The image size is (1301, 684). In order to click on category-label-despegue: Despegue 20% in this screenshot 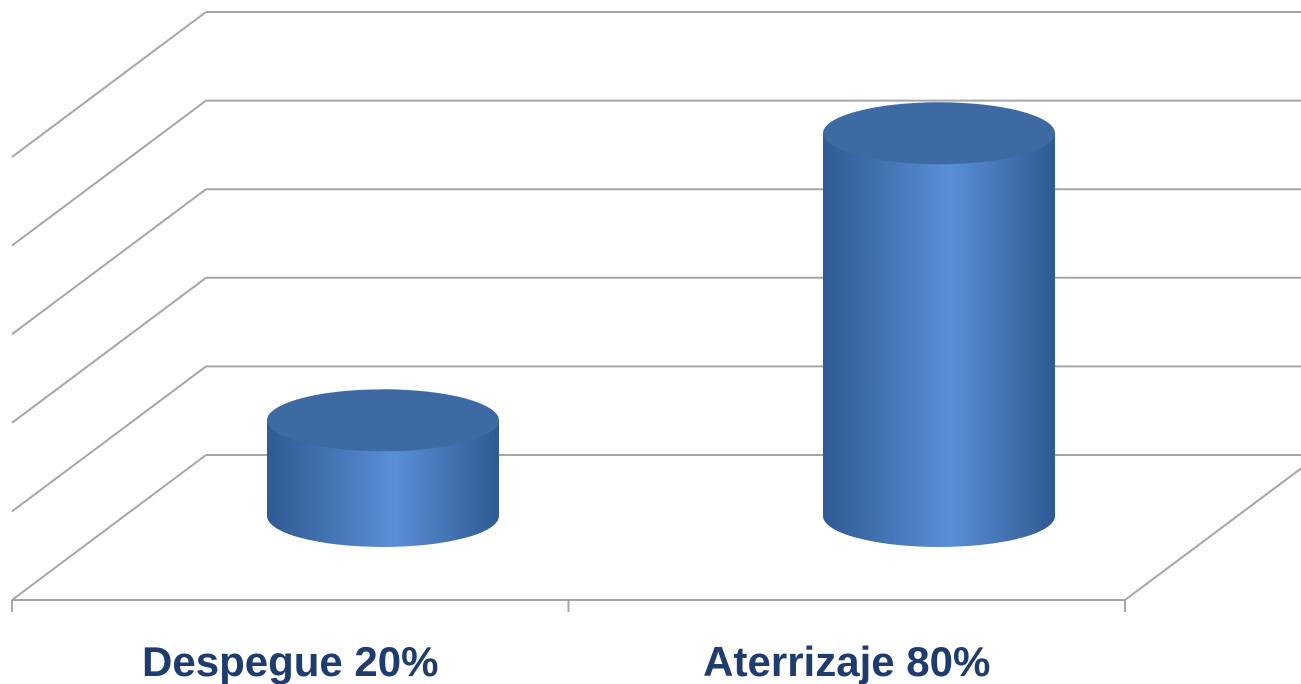, I will do `click(290, 661)`.